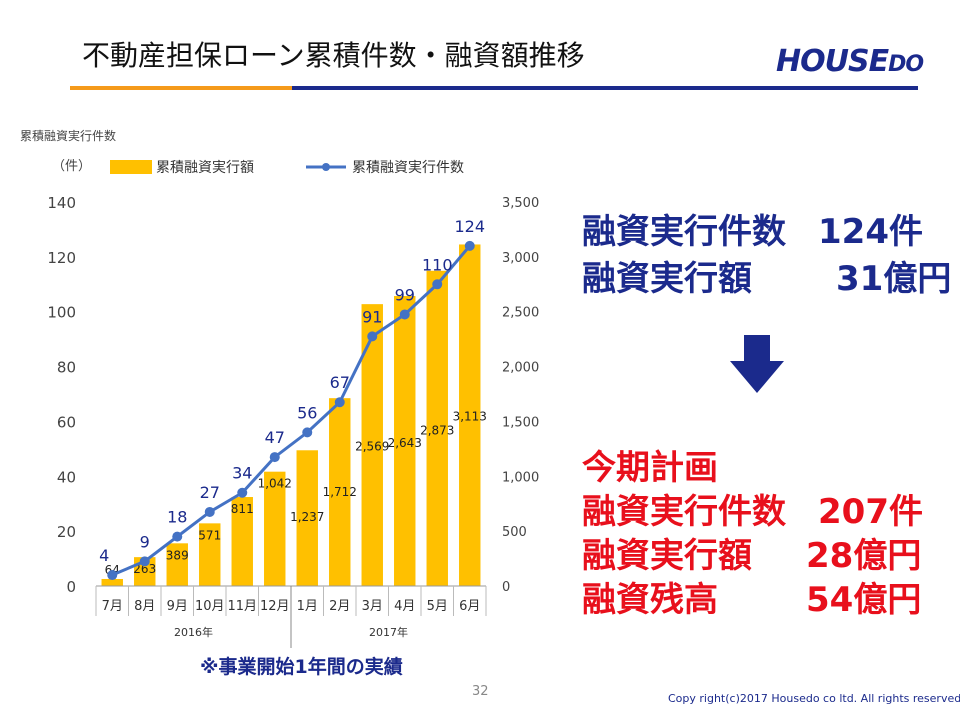 The height and width of the screenshot is (720, 960). I want to click on current-amount-label: 融資実行額, so click(667, 279).